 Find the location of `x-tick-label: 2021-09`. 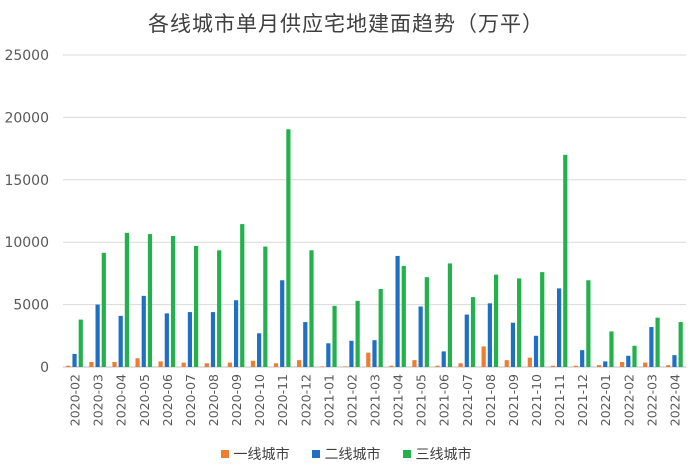

x-tick-label: 2021-09 is located at coordinates (513, 400).